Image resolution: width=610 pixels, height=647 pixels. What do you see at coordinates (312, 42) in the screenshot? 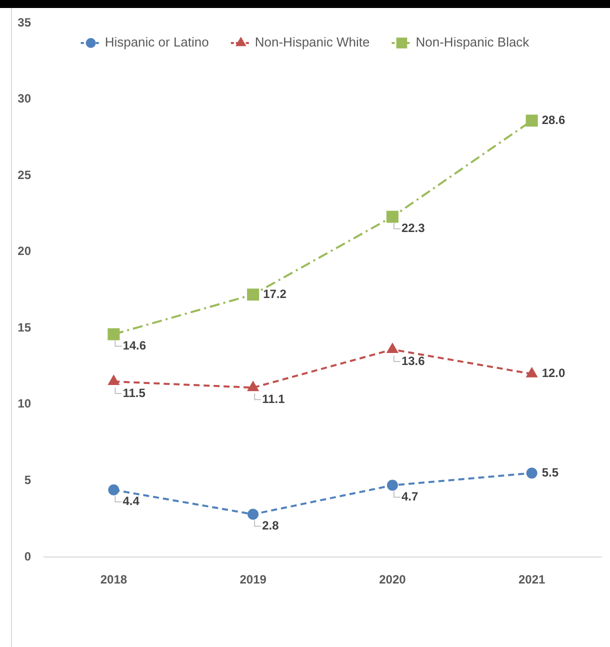
I see `legend-label: Non-Hispanic White` at bounding box center [312, 42].